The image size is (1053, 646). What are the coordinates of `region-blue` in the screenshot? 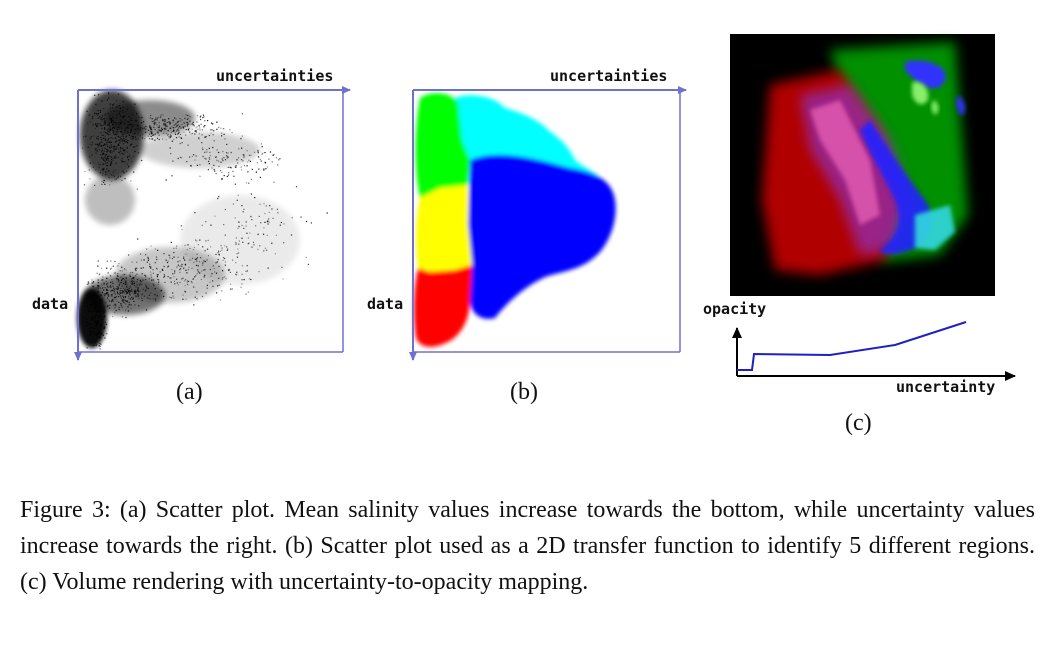 It's located at (542, 236).